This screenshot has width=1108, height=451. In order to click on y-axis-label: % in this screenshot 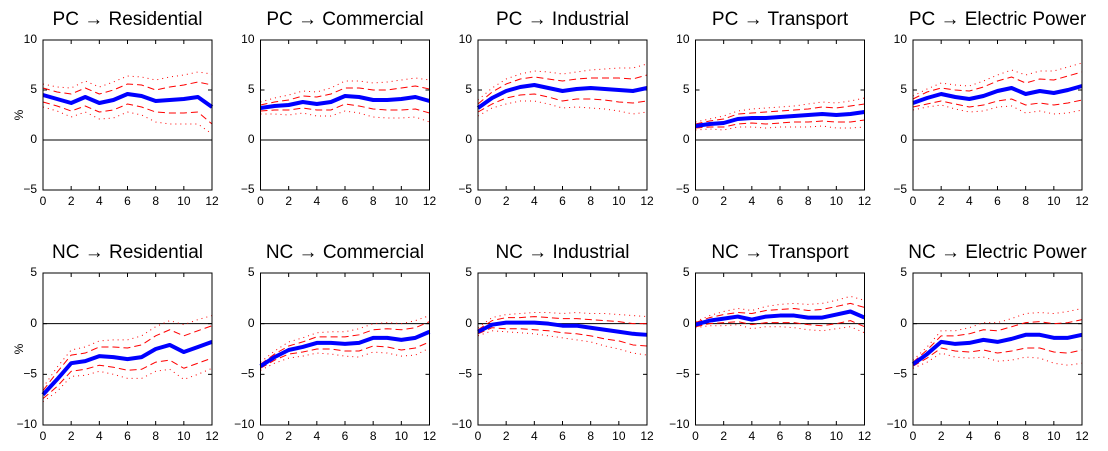, I will do `click(19, 114)`.